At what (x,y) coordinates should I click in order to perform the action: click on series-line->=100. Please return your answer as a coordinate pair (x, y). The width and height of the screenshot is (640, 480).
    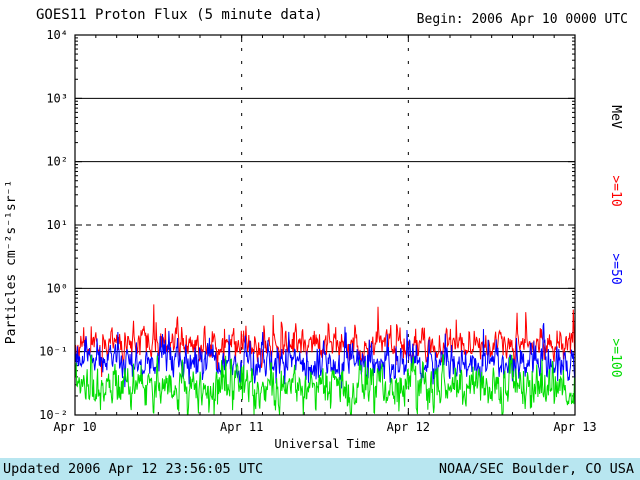
    Looking at the image, I should click on (325, 385).